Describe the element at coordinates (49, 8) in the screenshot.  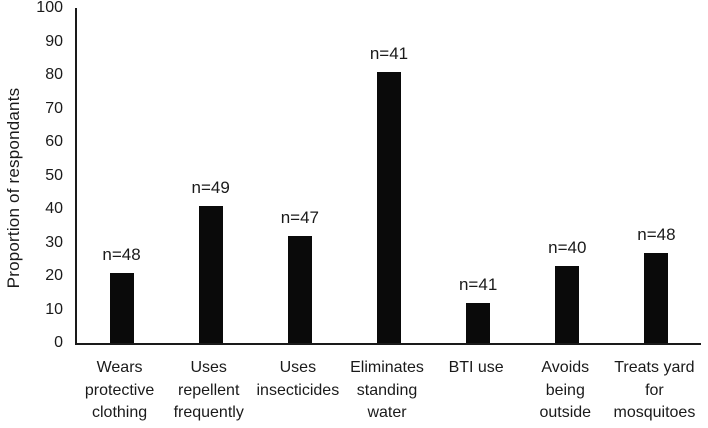
I see `y-tick-label: 100` at that location.